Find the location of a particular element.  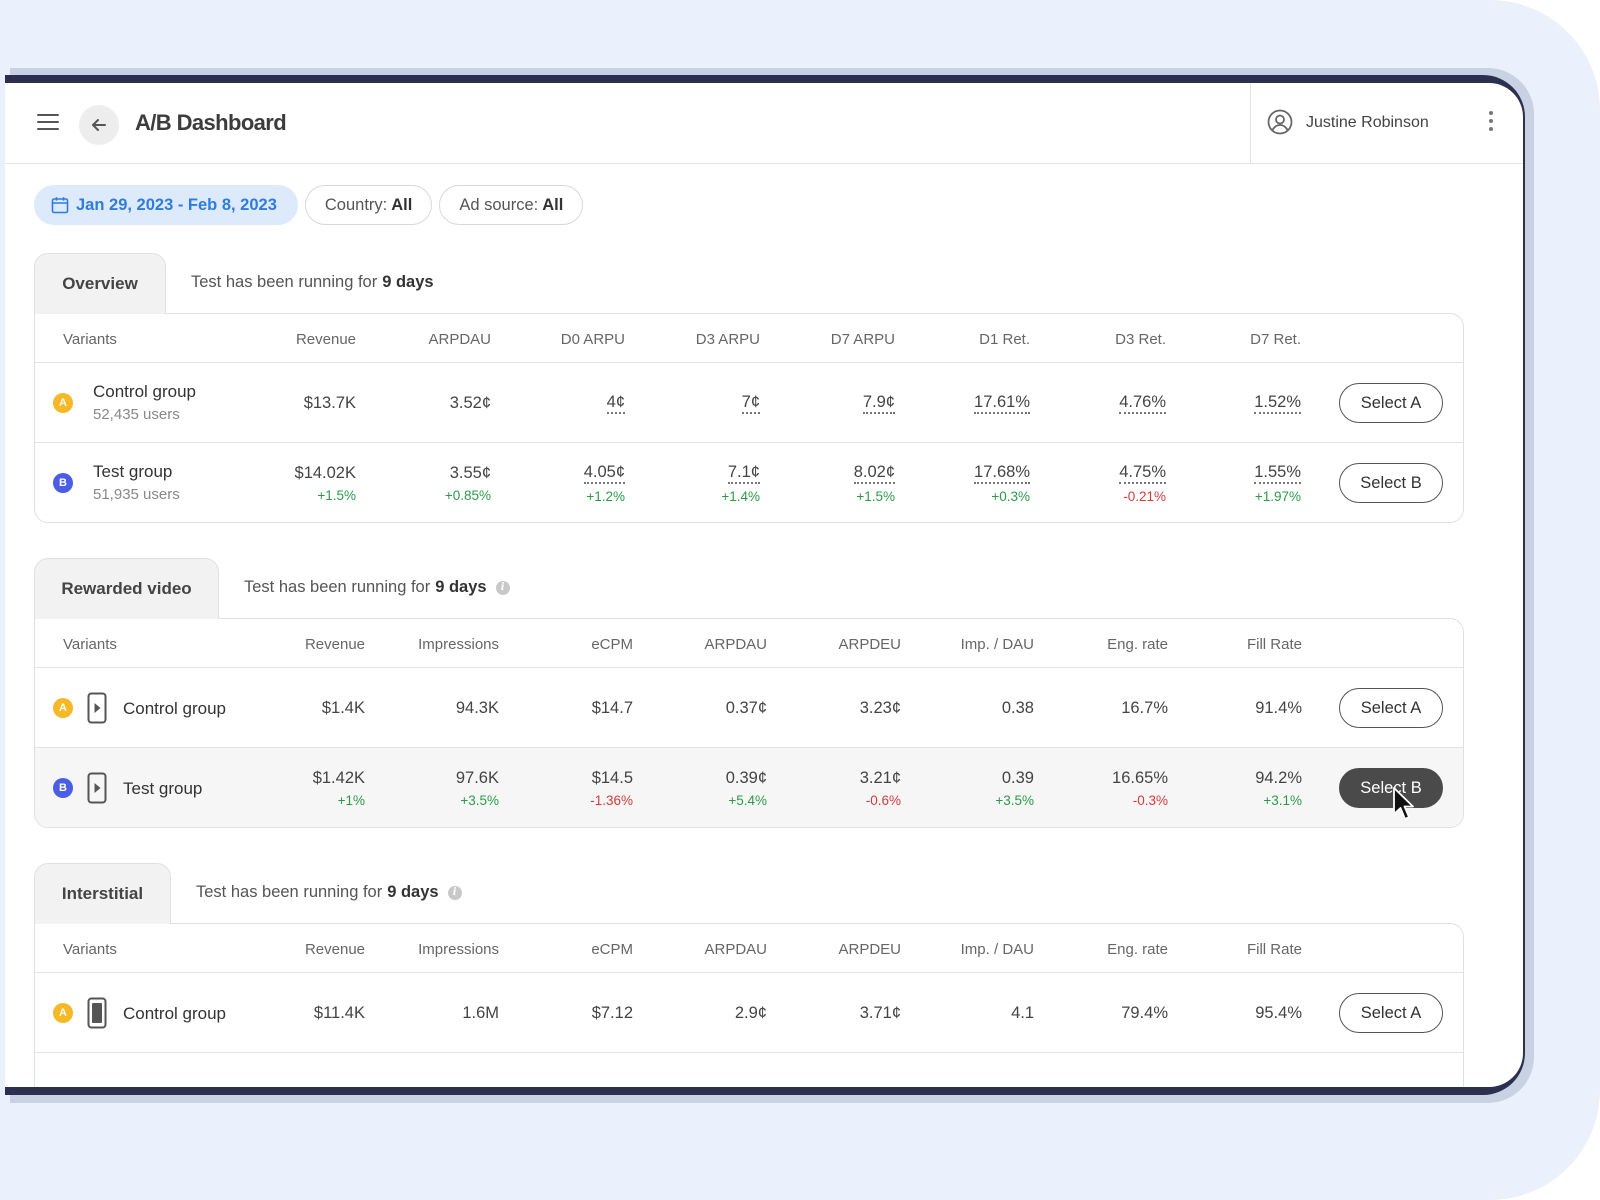

value: $1.42K is located at coordinates (338, 778).